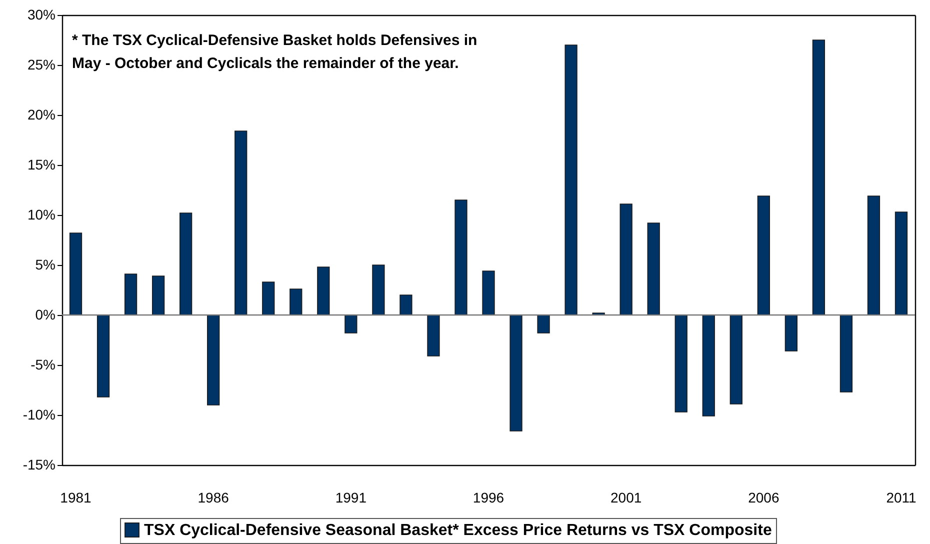  Describe the element at coordinates (43, 364) in the screenshot. I see `y-tick-label: -5%` at that location.